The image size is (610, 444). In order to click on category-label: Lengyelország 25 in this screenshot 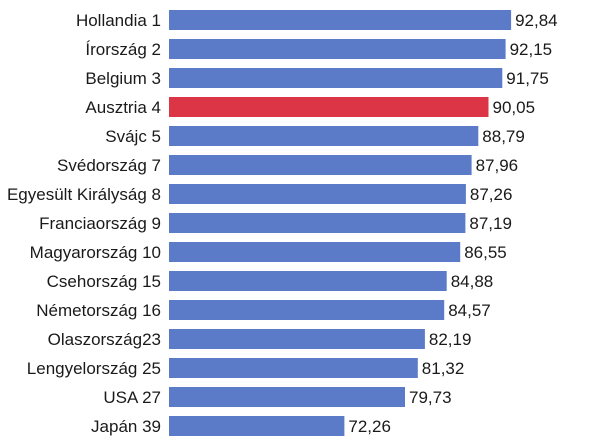, I will do `click(94, 368)`.